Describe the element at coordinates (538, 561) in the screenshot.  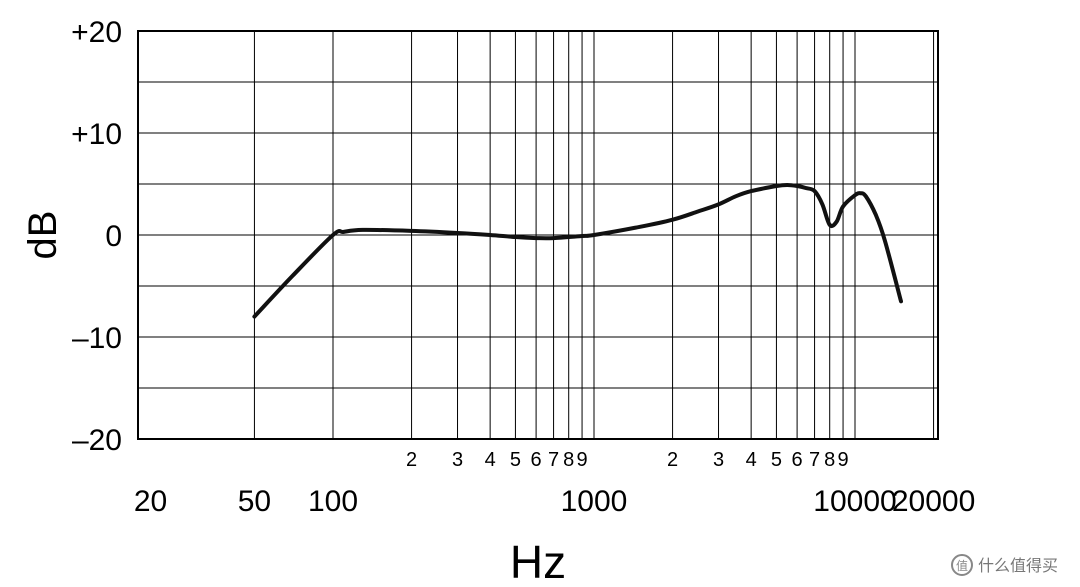
I see `x-axis-label: Hz` at that location.